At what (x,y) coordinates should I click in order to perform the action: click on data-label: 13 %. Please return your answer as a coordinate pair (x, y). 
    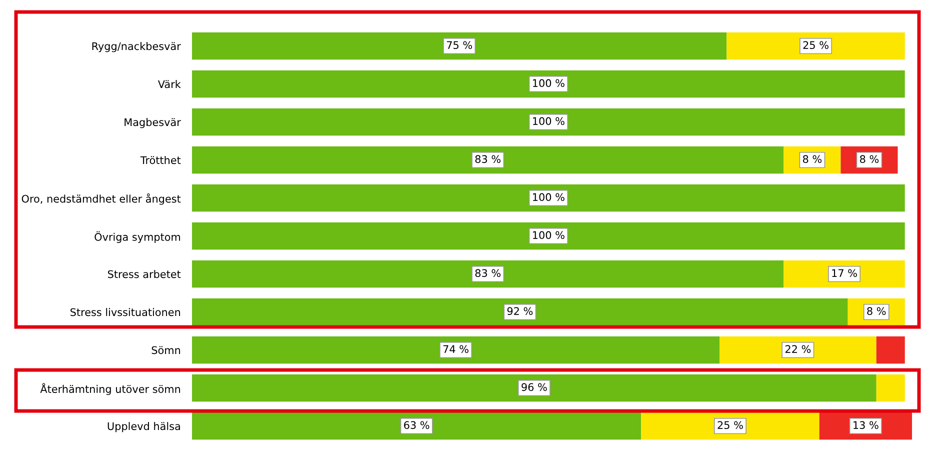
    Looking at the image, I should click on (866, 425).